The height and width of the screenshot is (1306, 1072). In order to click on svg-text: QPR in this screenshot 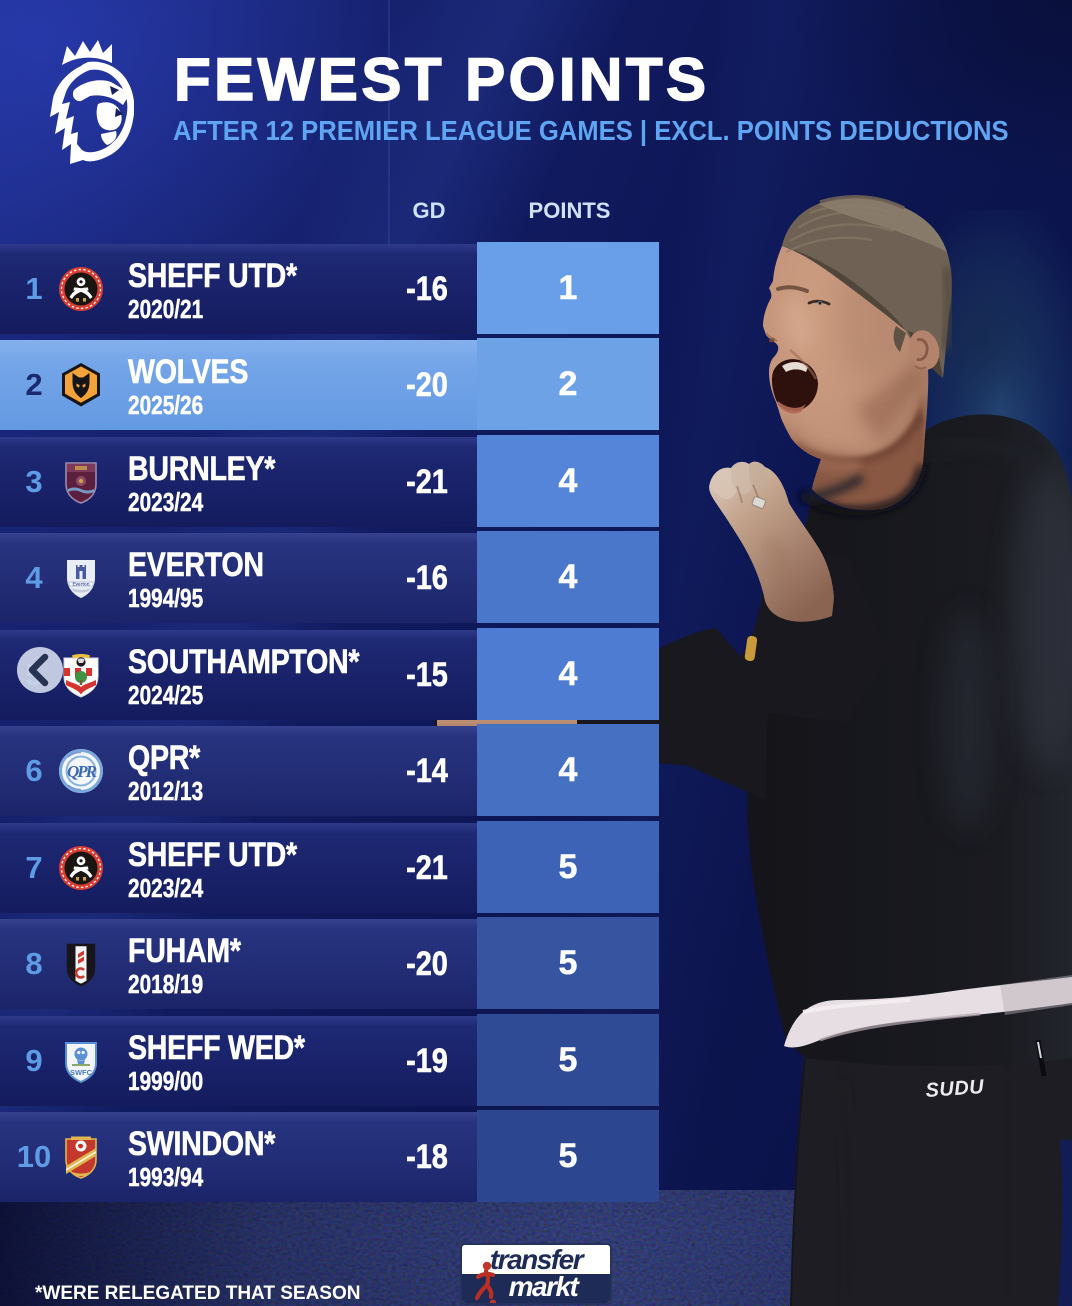, I will do `click(82, 771)`.